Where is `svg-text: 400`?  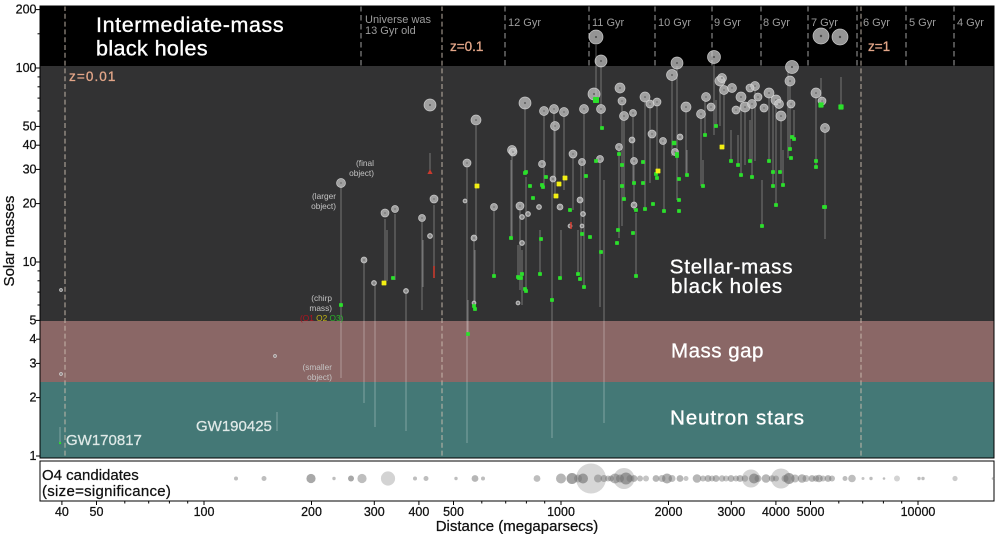 svg-text: 400 is located at coordinates (418, 512).